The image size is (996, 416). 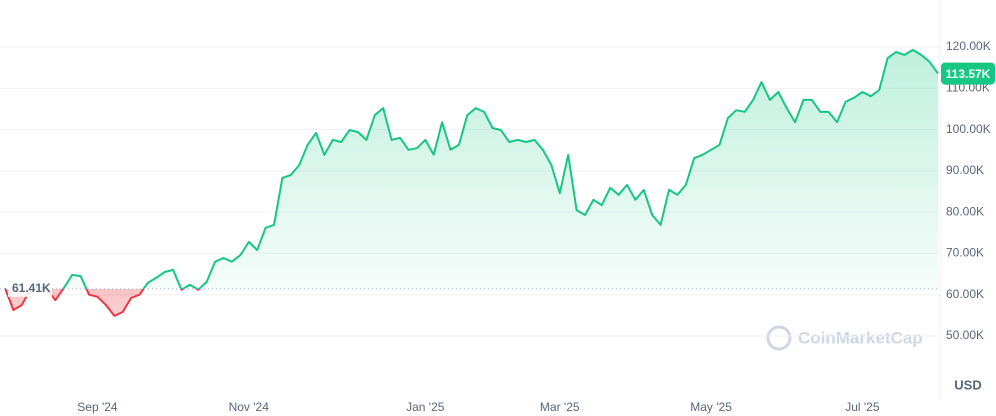 What do you see at coordinates (965, 335) in the screenshot?
I see `y-tick-label: 50.00K` at bounding box center [965, 335].